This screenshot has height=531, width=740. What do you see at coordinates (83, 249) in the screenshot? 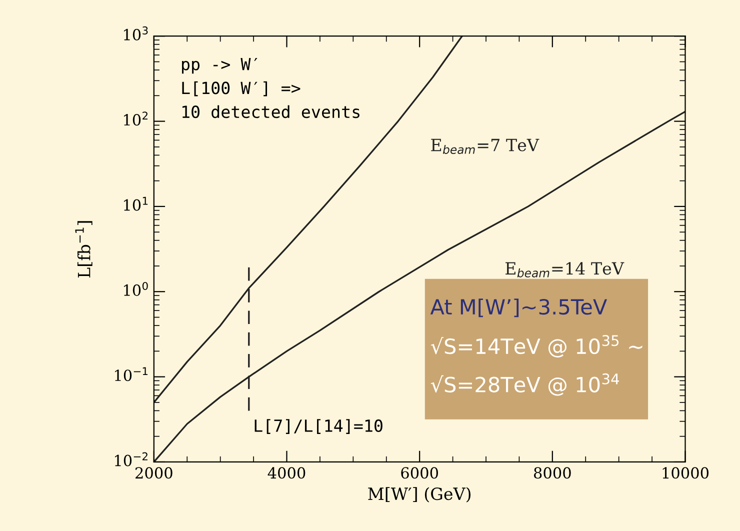
I see `y-axis-title: L[fb$^{−1}$]` at bounding box center [83, 249].